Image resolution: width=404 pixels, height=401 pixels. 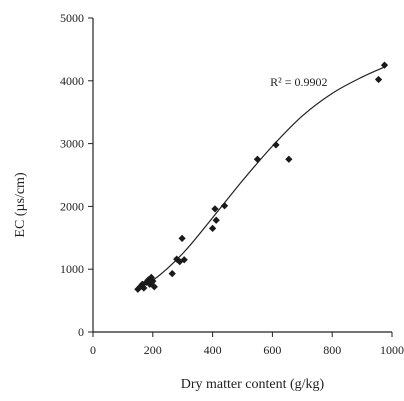 I want to click on y-tick-label: 1000, so click(x=72, y=269).